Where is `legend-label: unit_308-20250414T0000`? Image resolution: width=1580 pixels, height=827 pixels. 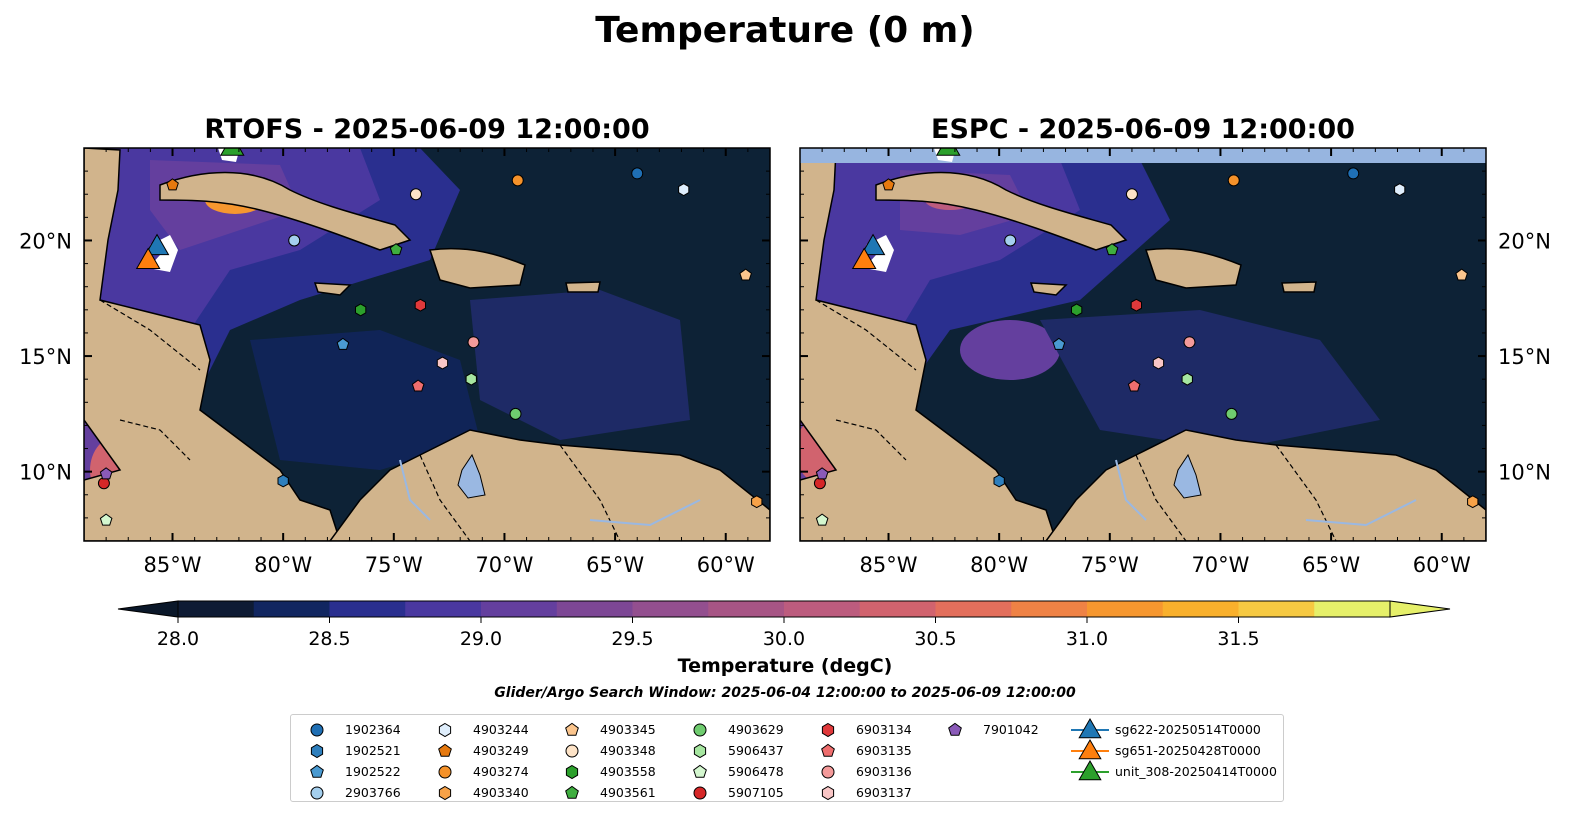
legend-label: unit_308-20250414T0000 is located at coordinates (1196, 771).